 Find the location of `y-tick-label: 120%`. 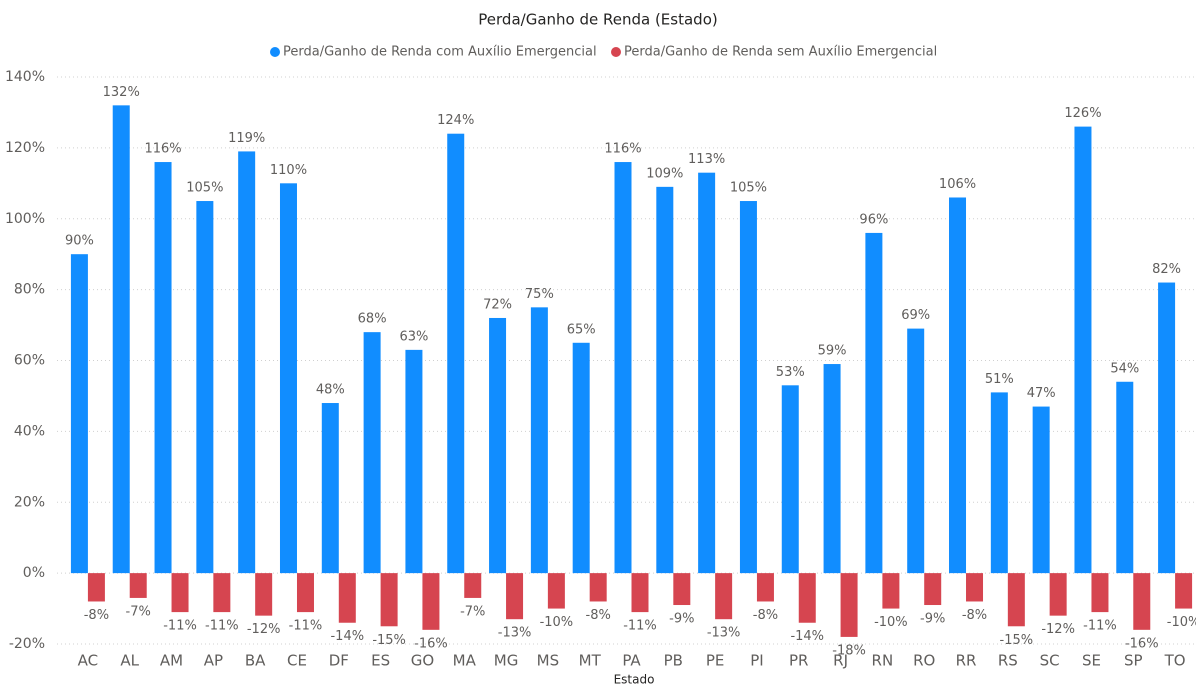

y-tick-label: 120% is located at coordinates (25, 148).